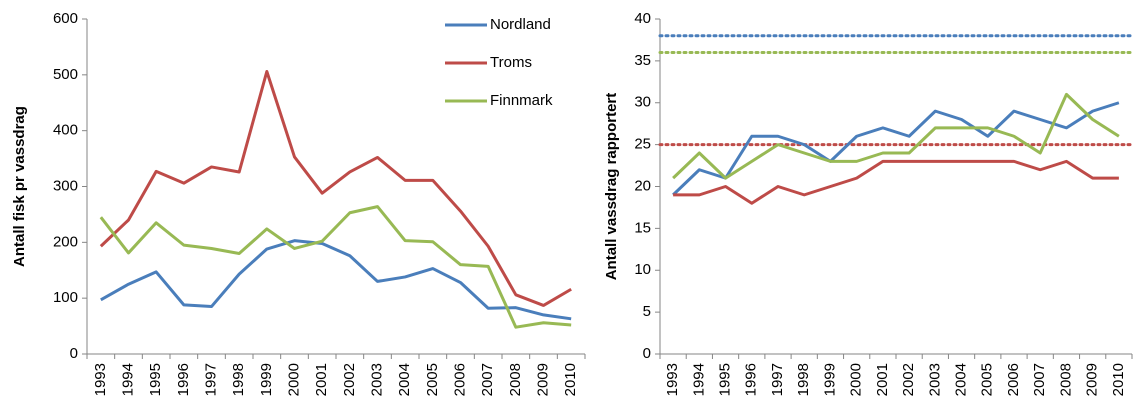  What do you see at coordinates (611, 187) in the screenshot?
I see `y-axis-label: Antall vassdrag rapportert` at bounding box center [611, 187].